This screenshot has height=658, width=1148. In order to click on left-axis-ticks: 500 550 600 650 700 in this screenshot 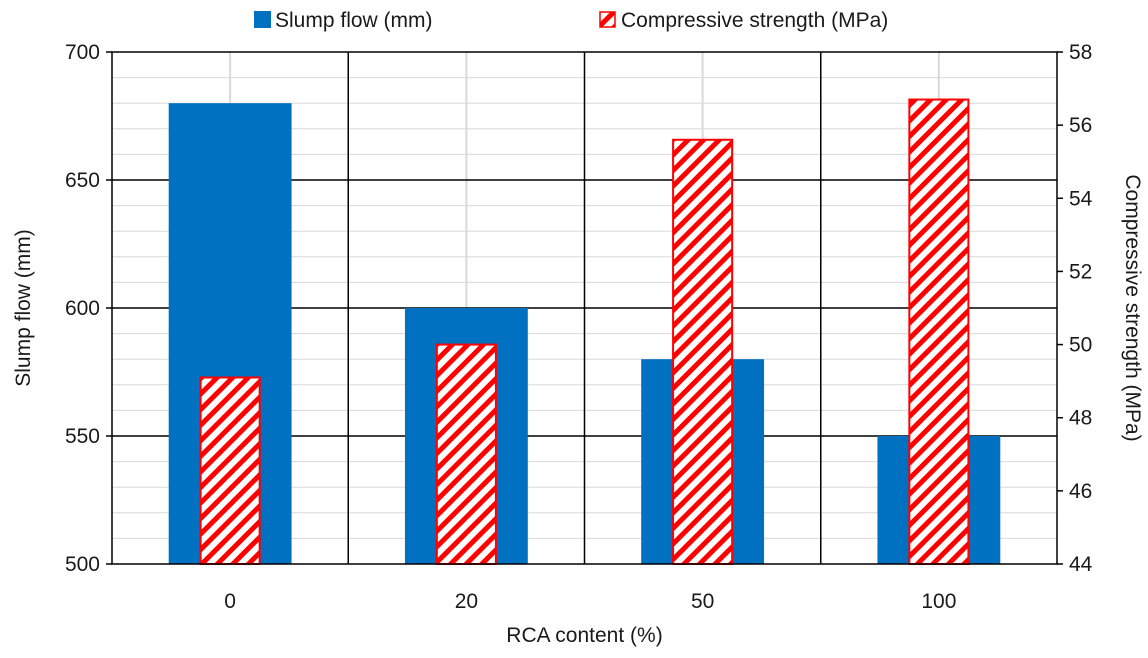, I will do `click(88, 308)`.